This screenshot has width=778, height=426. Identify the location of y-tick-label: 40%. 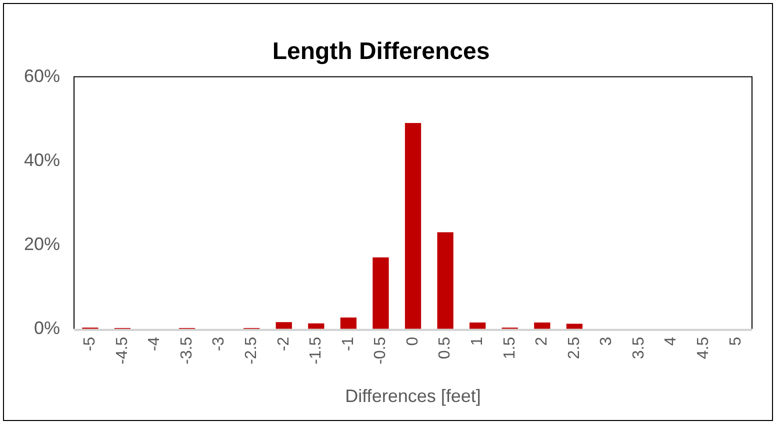
(42, 160).